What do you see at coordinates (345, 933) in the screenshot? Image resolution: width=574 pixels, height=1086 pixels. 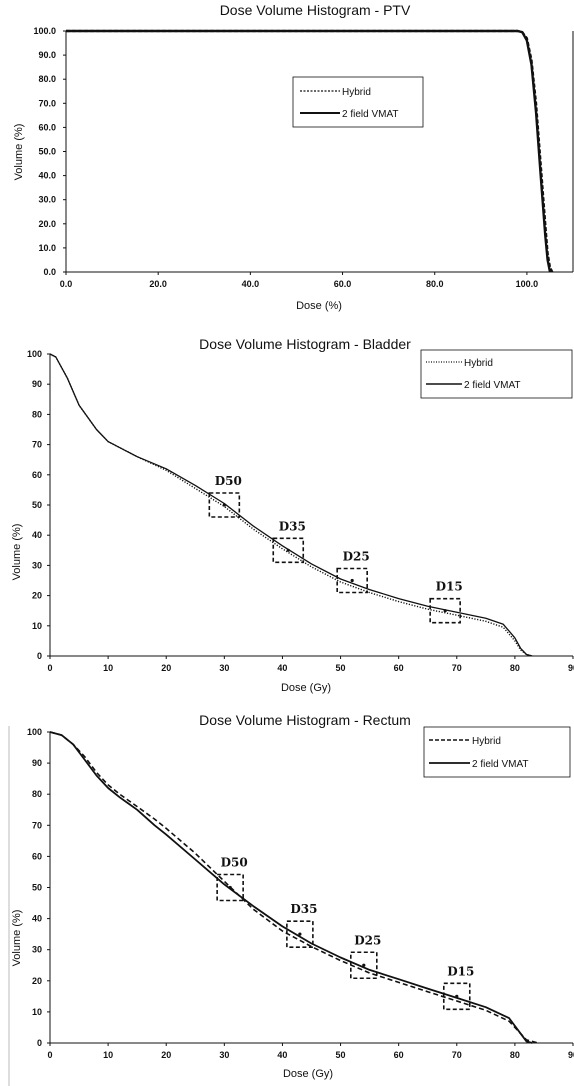 I see `annotation-layer: D50 D35 D25 D15` at bounding box center [345, 933].